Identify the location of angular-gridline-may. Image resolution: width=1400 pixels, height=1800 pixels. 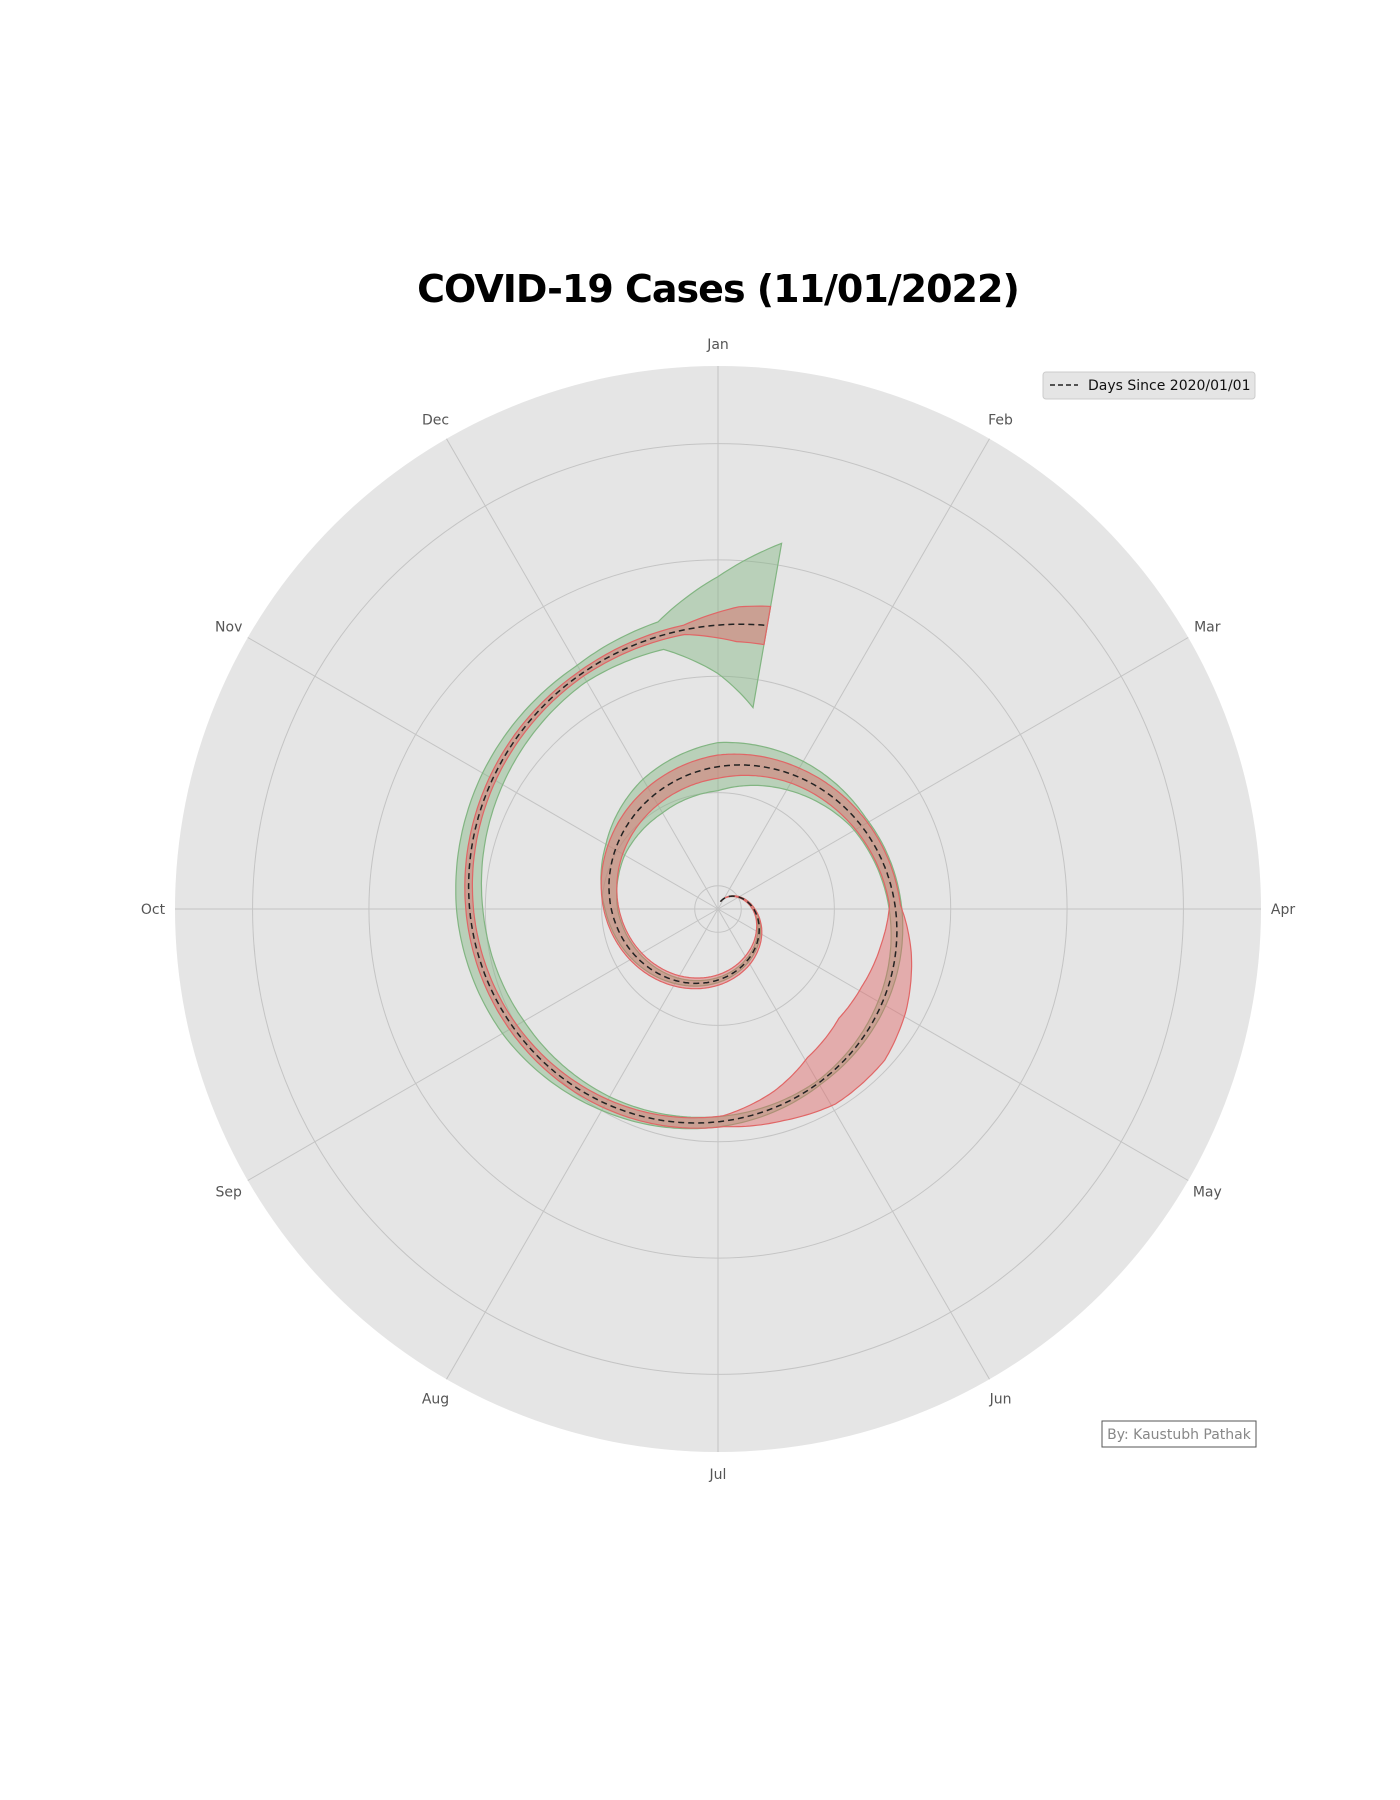
(953, 1044).